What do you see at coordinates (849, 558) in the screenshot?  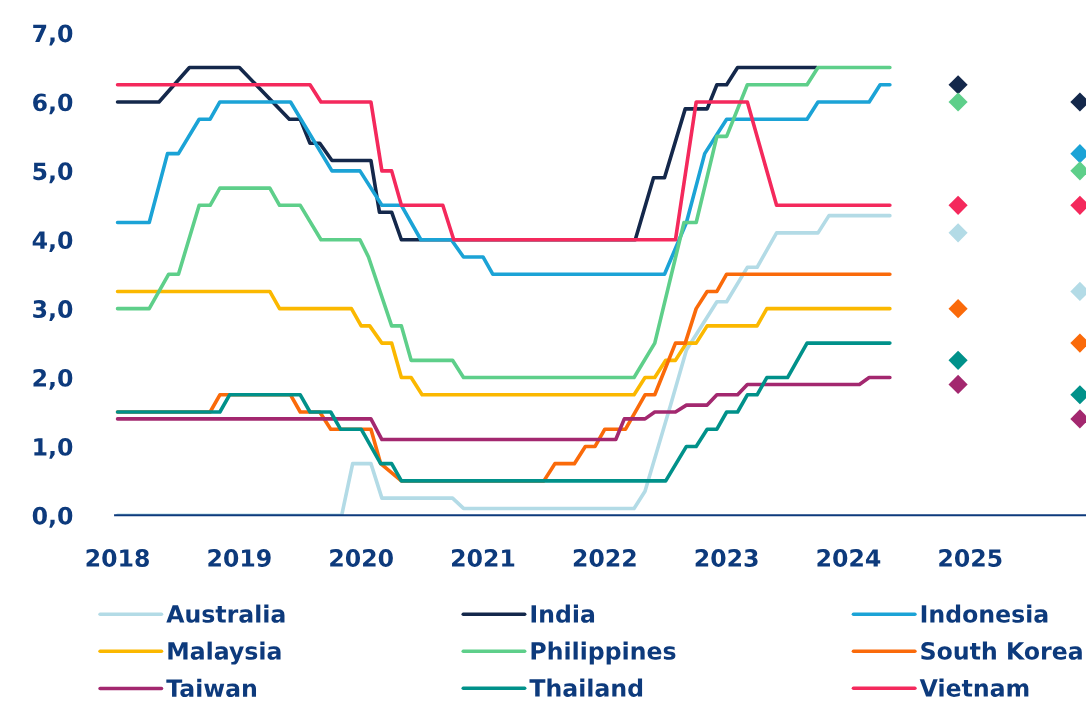 I see `x-tick-label: 2024` at bounding box center [849, 558].